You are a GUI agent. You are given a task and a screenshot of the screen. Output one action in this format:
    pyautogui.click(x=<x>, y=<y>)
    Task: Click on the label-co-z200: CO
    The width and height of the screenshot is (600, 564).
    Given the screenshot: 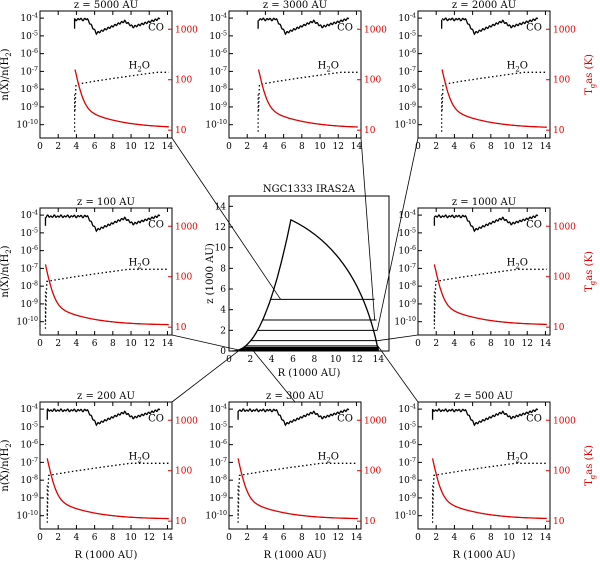 What is the action you would take?
    pyautogui.click(x=156, y=419)
    